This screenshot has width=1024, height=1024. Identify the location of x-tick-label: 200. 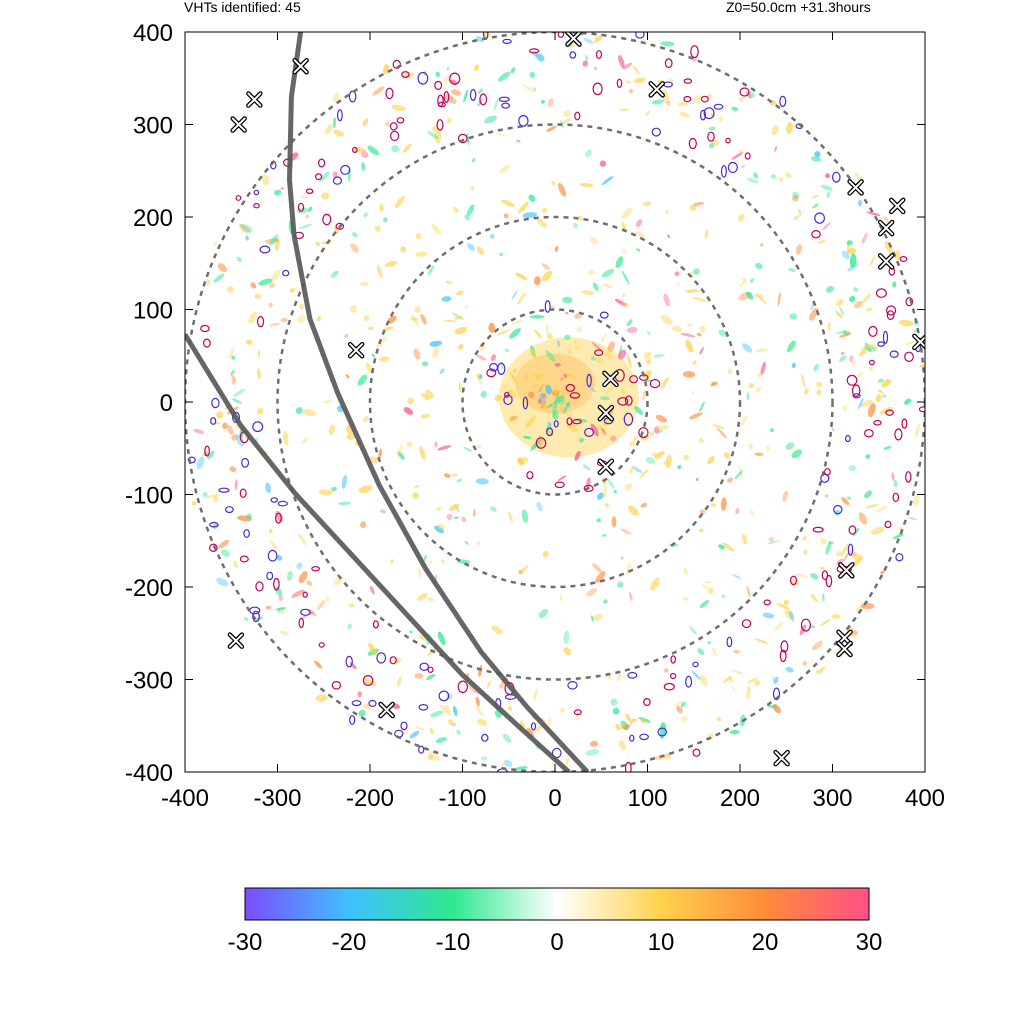
(740, 798).